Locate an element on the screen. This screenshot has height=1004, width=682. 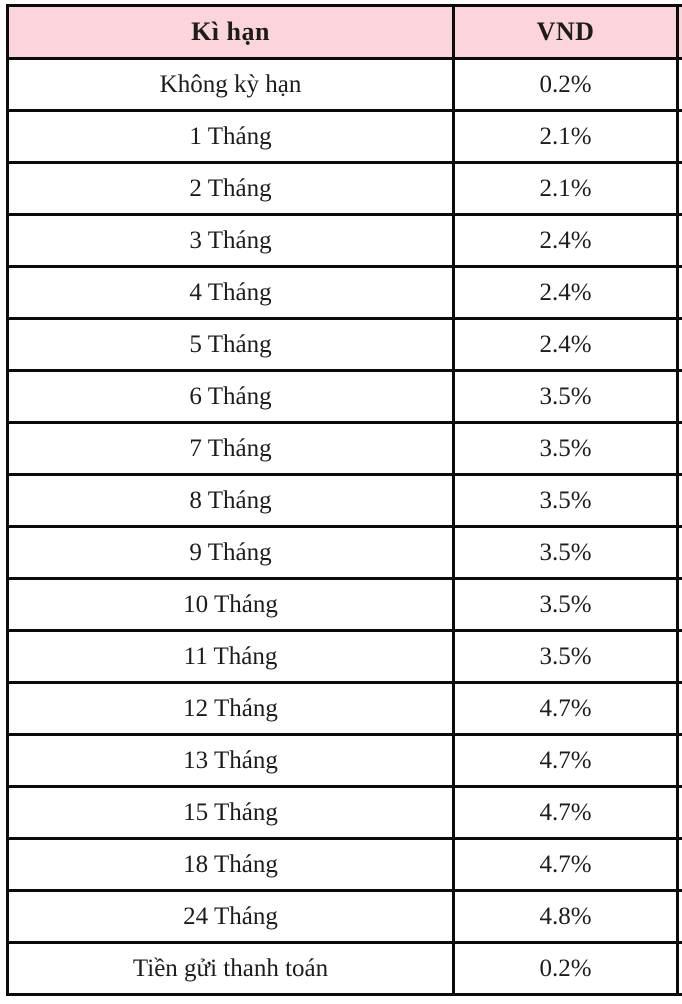
table-row: 9 Tháng 3.5% is located at coordinates (344, 552).